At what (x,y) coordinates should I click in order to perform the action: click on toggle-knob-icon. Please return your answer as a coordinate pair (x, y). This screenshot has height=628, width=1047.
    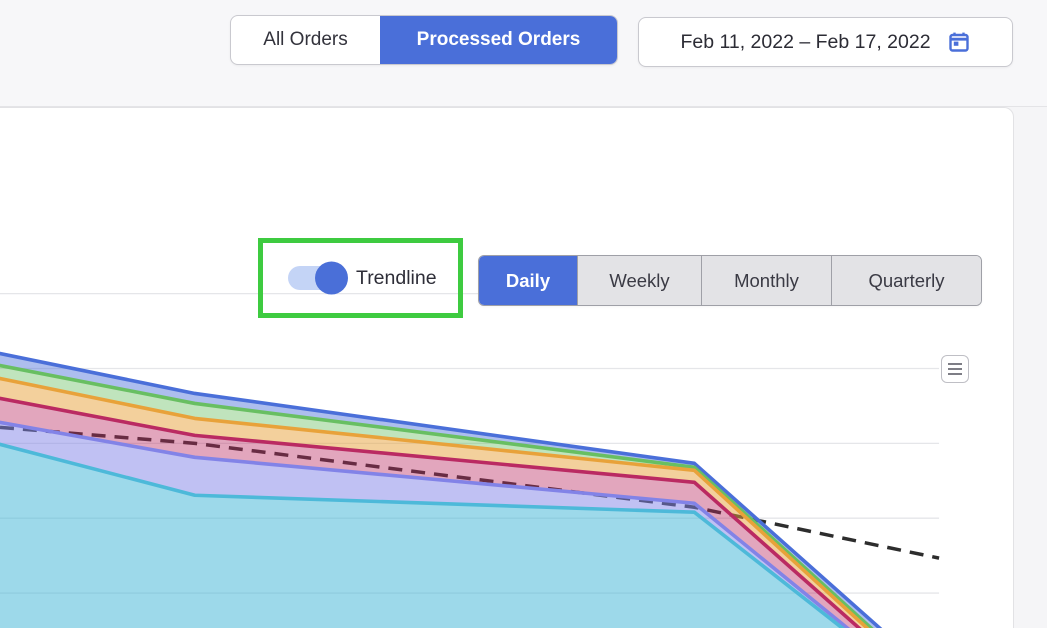
    Looking at the image, I should click on (331, 278).